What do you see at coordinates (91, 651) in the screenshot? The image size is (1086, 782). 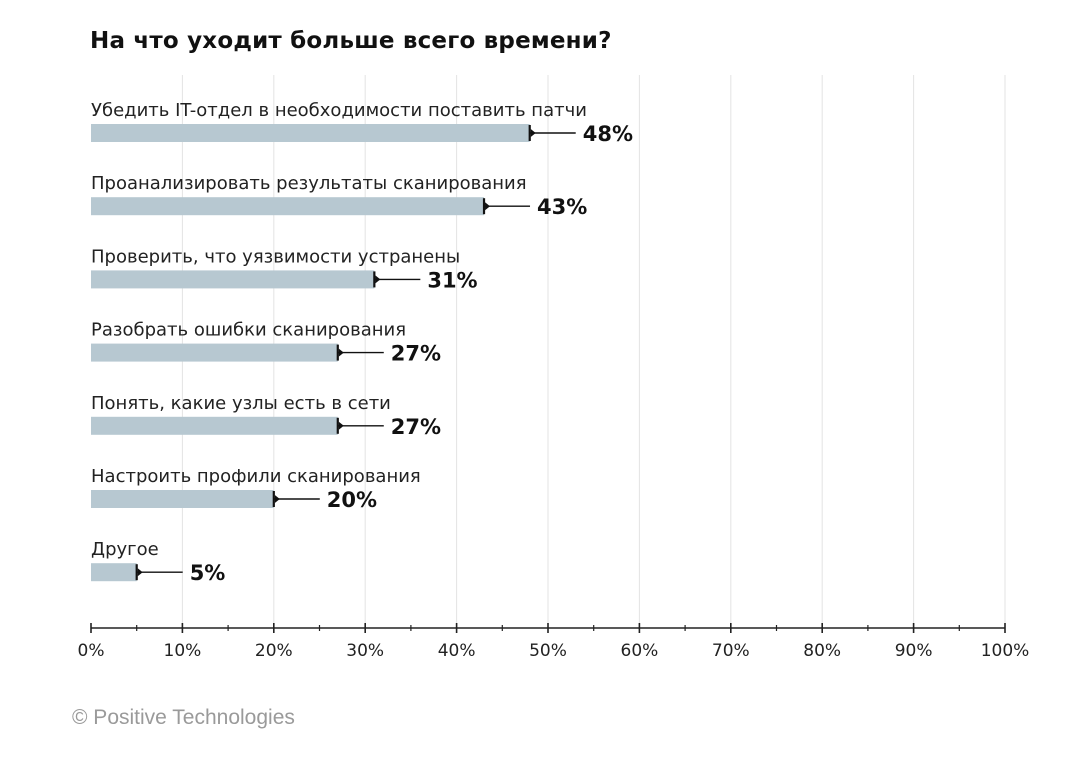 I see `x-tick-label: 0%` at bounding box center [91, 651].